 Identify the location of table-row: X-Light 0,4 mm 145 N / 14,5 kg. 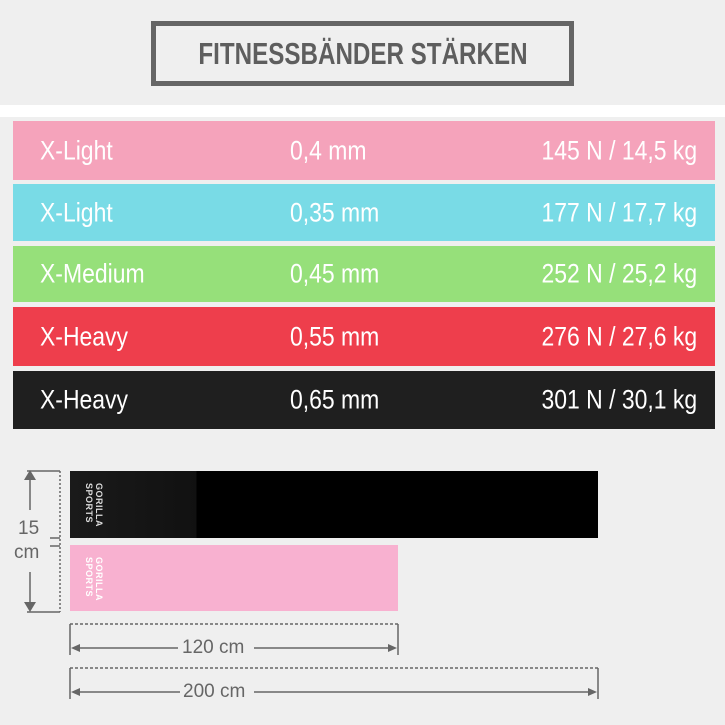
(364, 150).